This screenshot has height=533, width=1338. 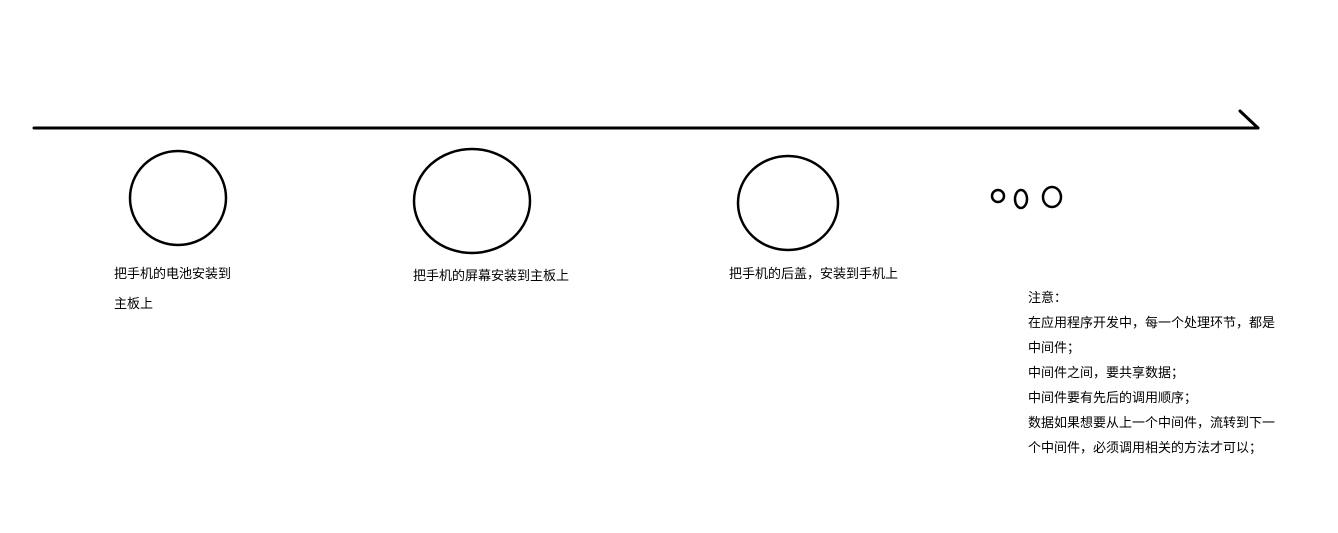 I want to click on step-2-label: 把手机的屏幕安装到主板上, so click(x=491, y=277).